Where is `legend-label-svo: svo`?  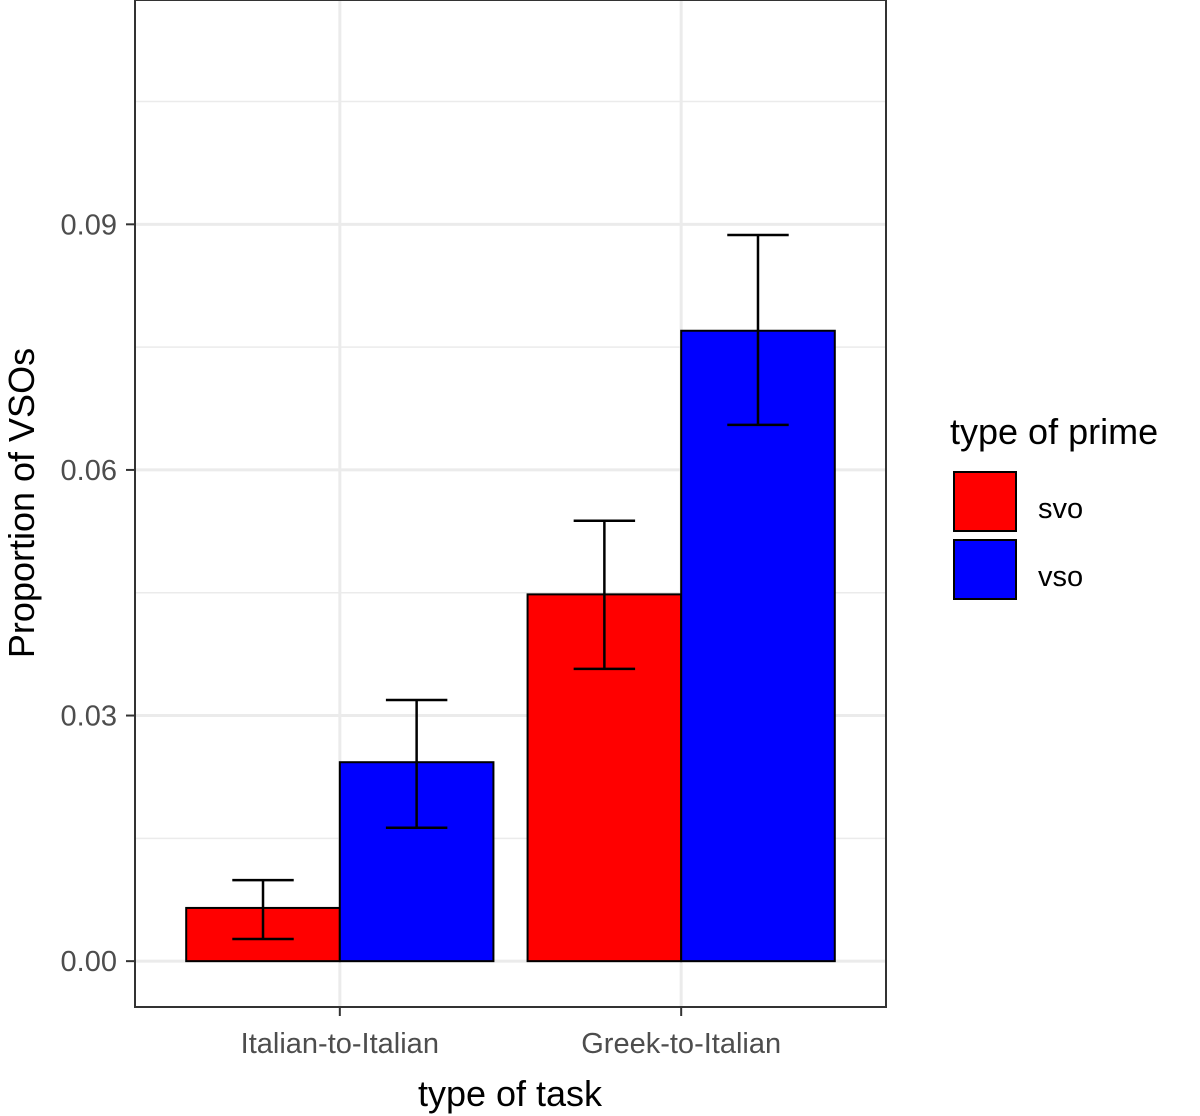 legend-label-svo: svo is located at coordinates (1060, 509).